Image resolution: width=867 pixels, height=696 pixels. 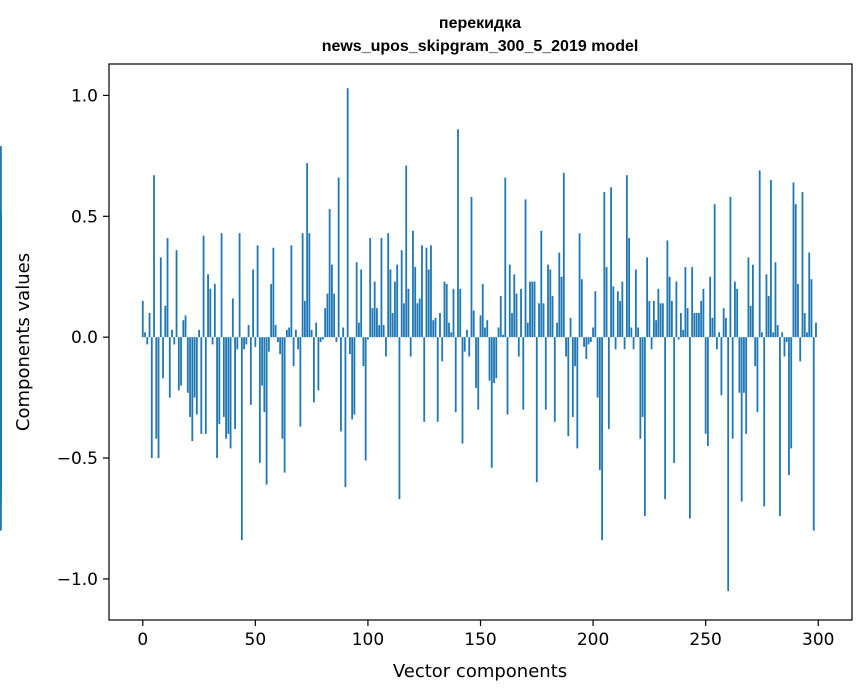 I want to click on x-tick-label: 0, so click(x=142, y=640).